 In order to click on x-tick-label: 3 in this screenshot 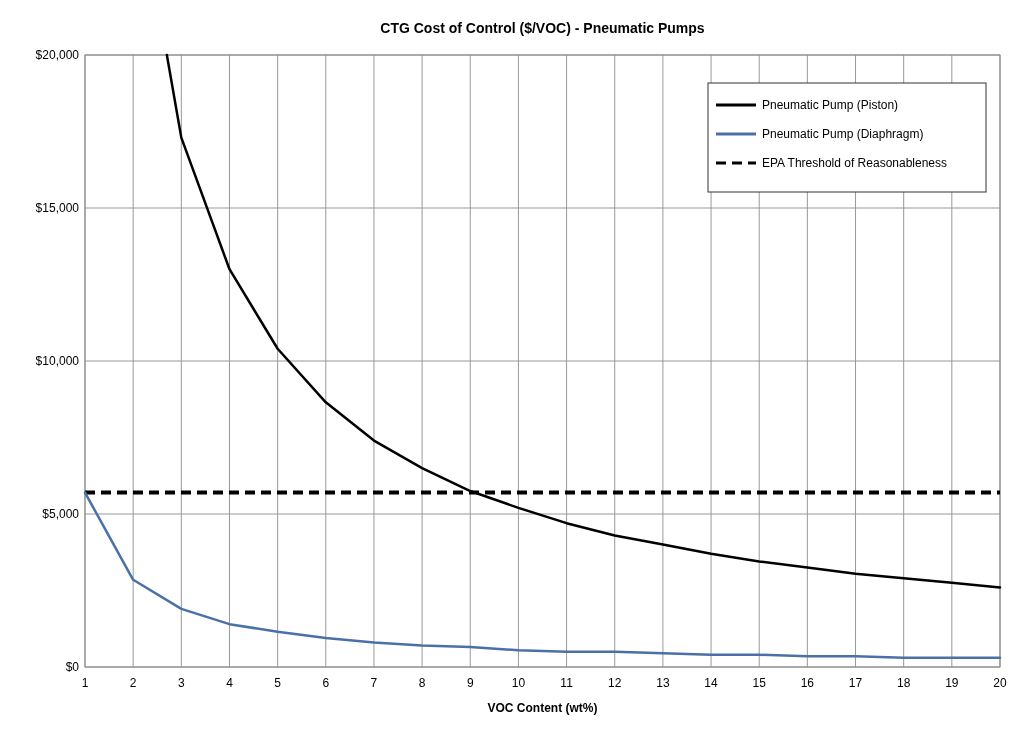, I will do `click(181, 683)`.